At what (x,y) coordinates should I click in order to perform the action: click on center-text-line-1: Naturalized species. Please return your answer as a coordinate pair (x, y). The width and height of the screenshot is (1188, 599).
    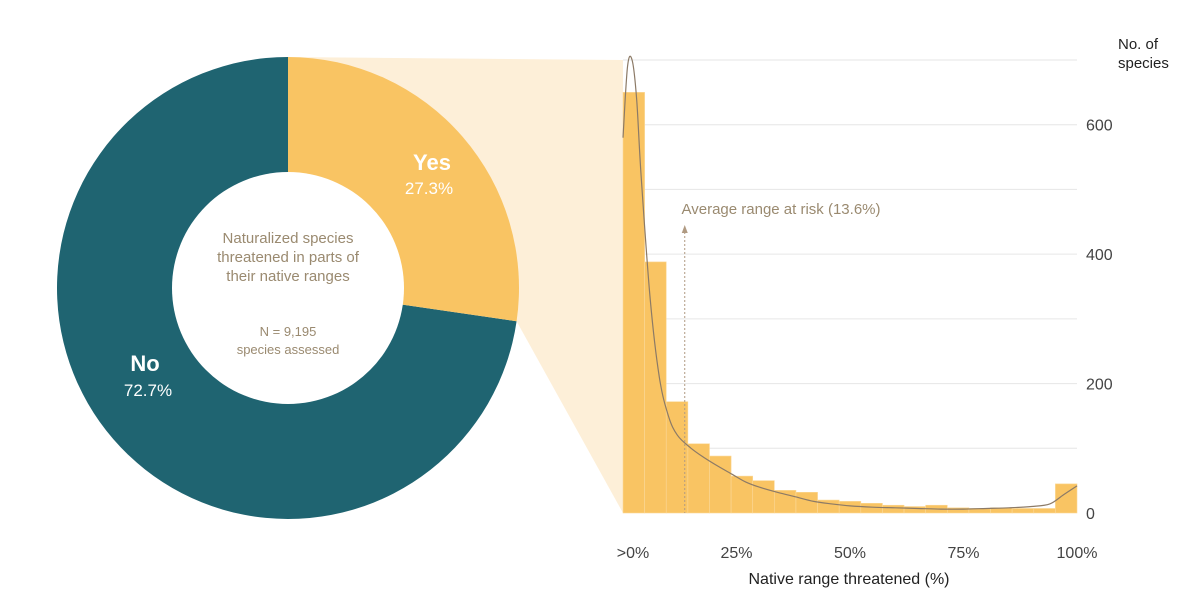
    Looking at the image, I should click on (288, 238).